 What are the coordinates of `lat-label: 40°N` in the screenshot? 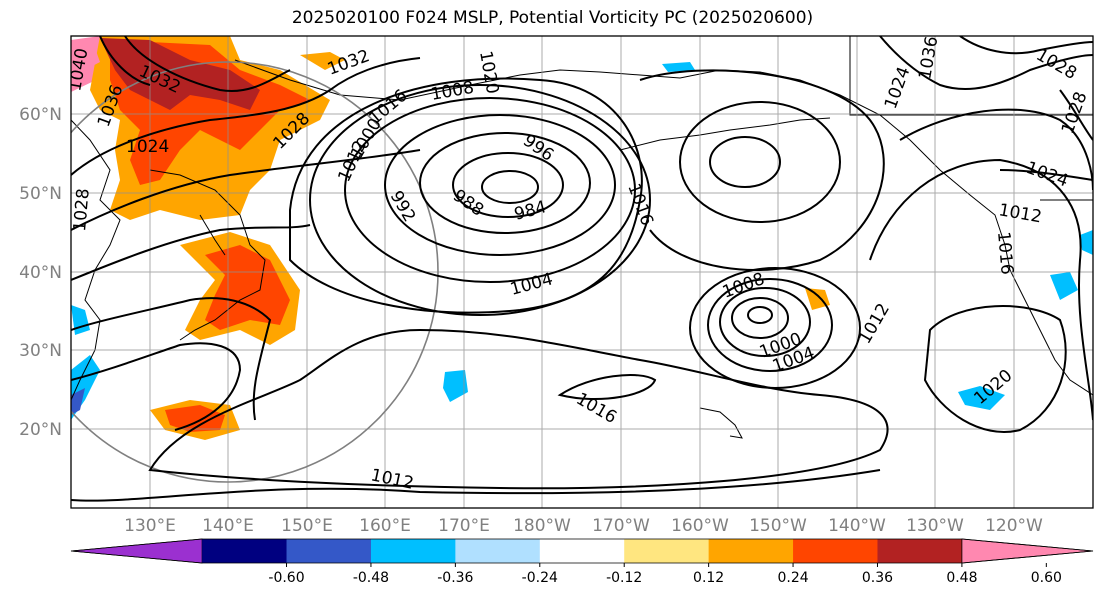 It's located at (40, 273).